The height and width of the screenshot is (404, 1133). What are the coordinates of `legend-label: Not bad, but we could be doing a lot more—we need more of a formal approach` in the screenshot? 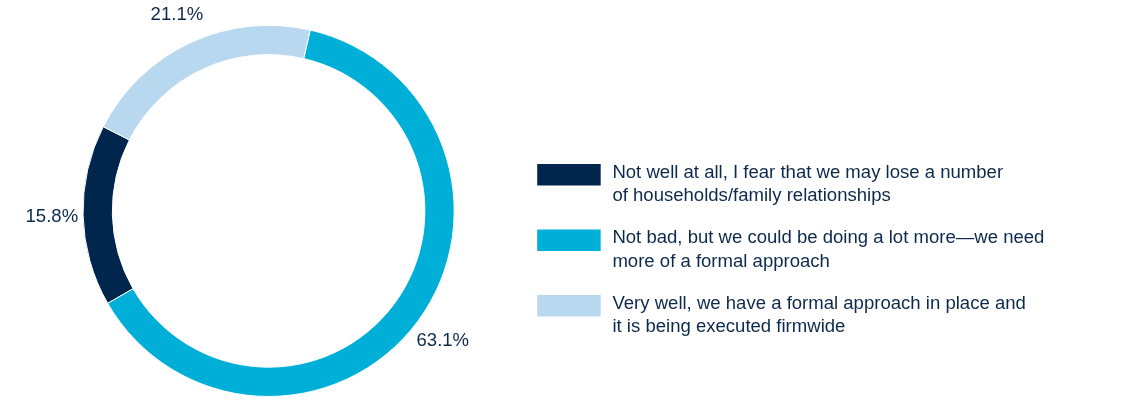 It's located at (828, 248).